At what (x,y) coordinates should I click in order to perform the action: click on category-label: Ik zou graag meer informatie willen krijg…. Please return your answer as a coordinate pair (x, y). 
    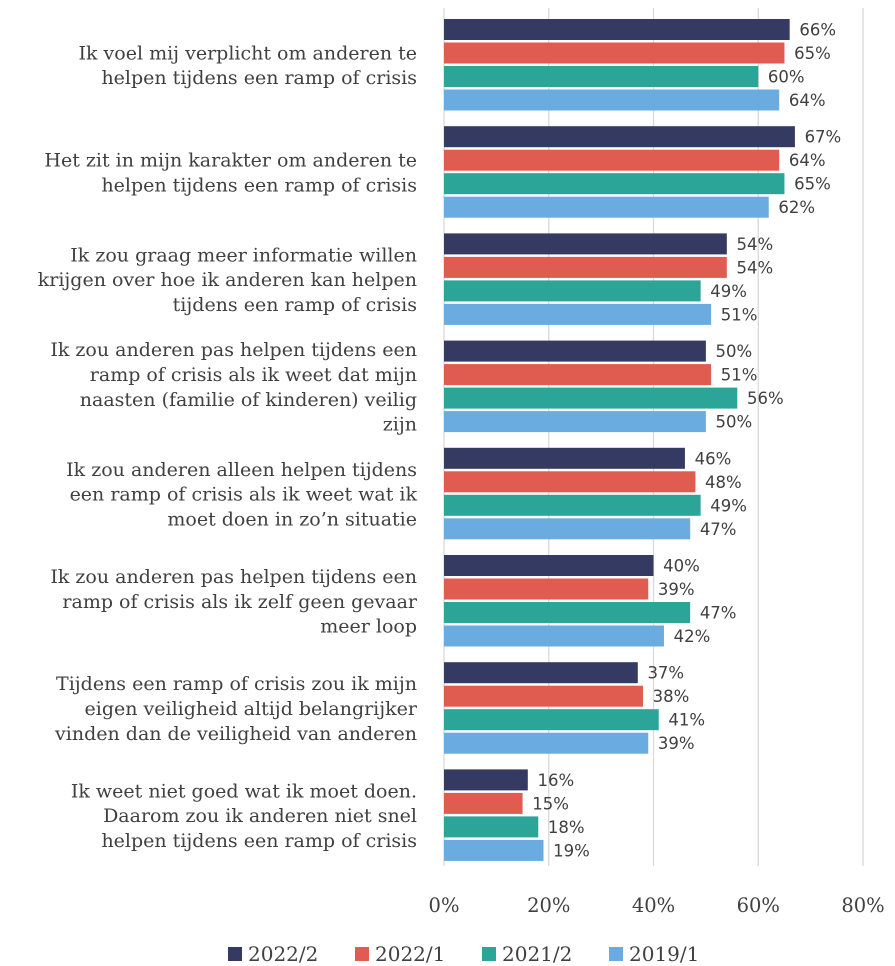
    Looking at the image, I should click on (227, 280).